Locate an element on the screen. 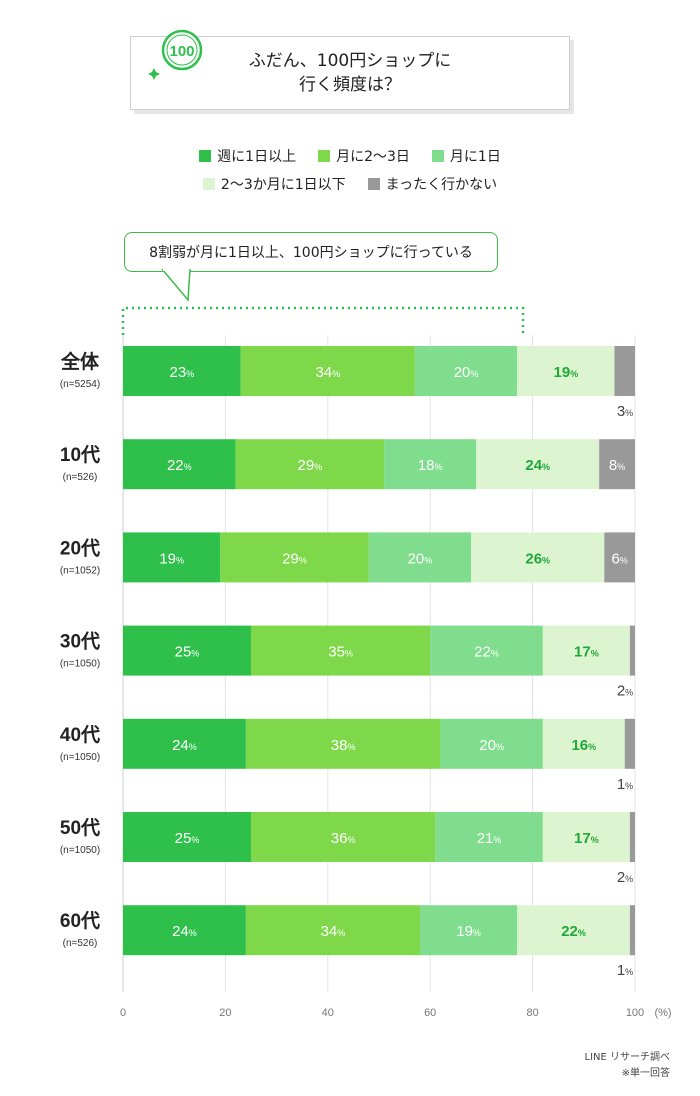  data-label: 26% is located at coordinates (537, 558).